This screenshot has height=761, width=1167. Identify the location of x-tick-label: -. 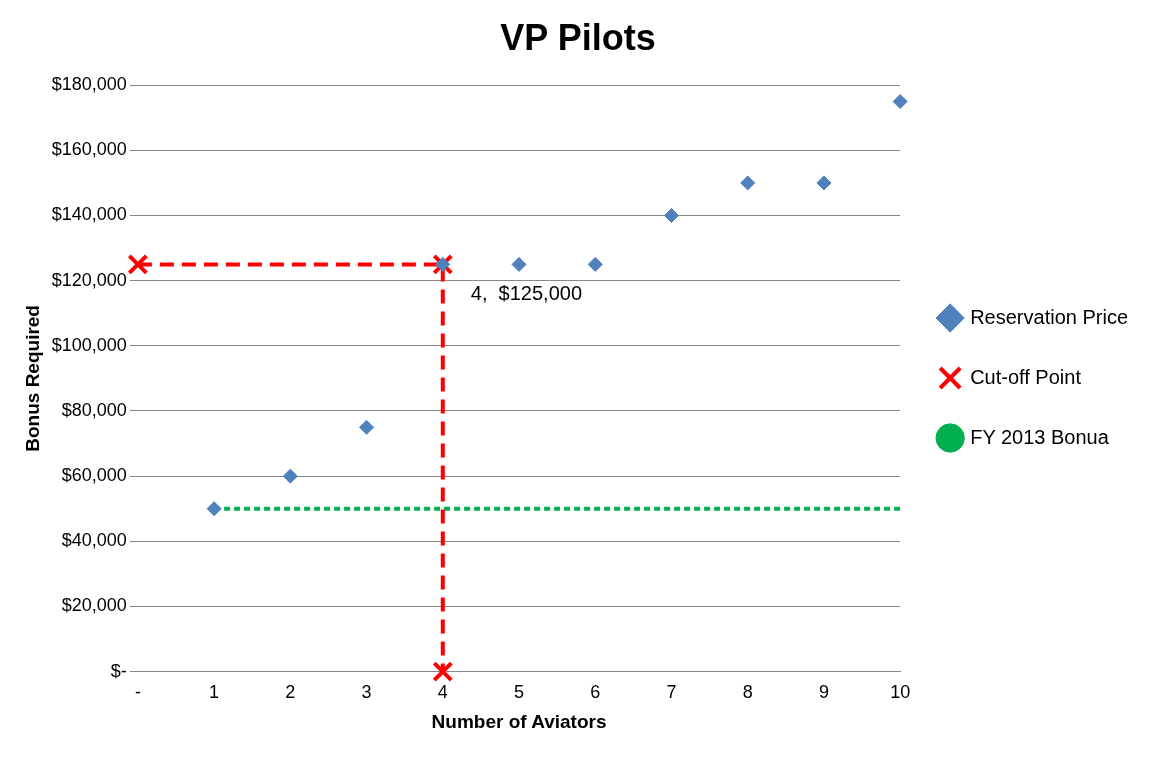
(137, 692).